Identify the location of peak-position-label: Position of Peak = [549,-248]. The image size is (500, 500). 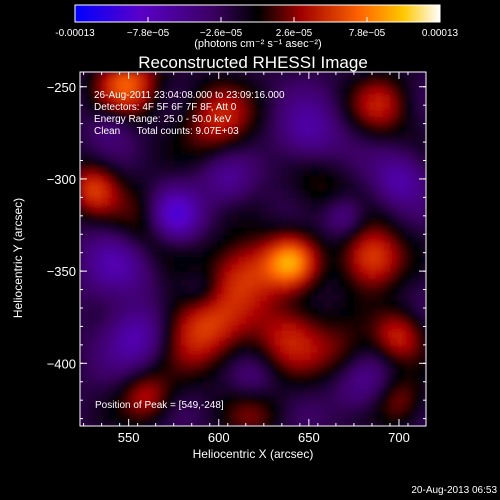
(159, 405).